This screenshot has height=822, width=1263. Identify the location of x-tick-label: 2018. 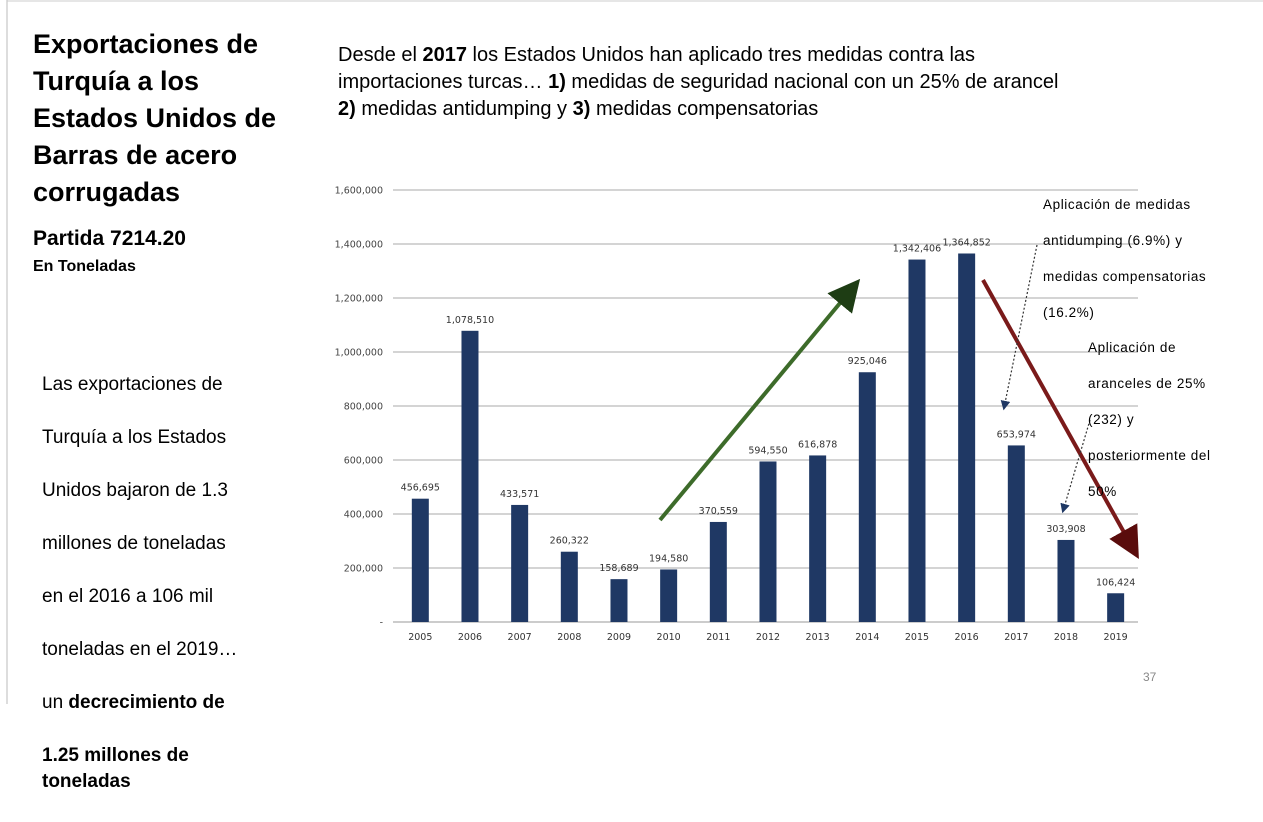
(1066, 637).